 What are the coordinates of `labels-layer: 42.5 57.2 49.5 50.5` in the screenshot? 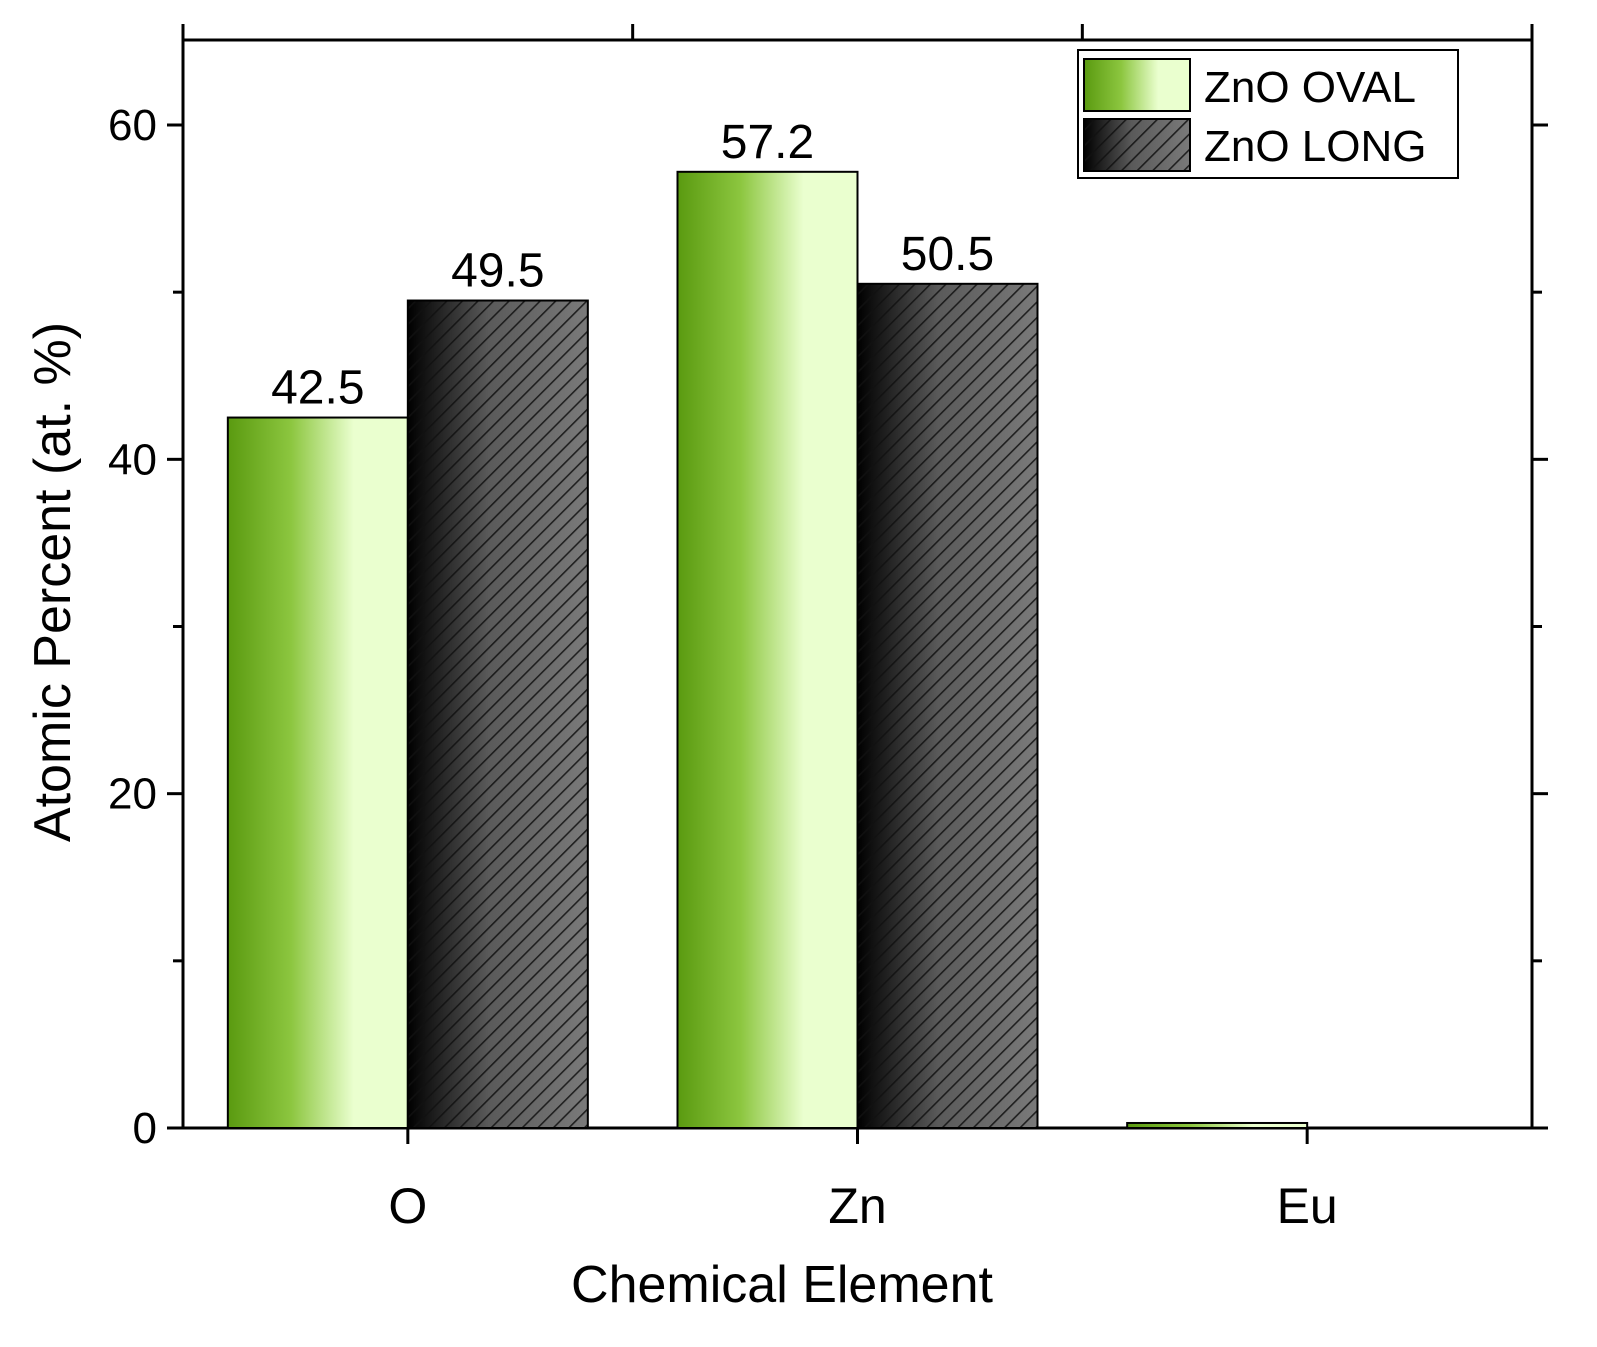 It's located at (632, 265).